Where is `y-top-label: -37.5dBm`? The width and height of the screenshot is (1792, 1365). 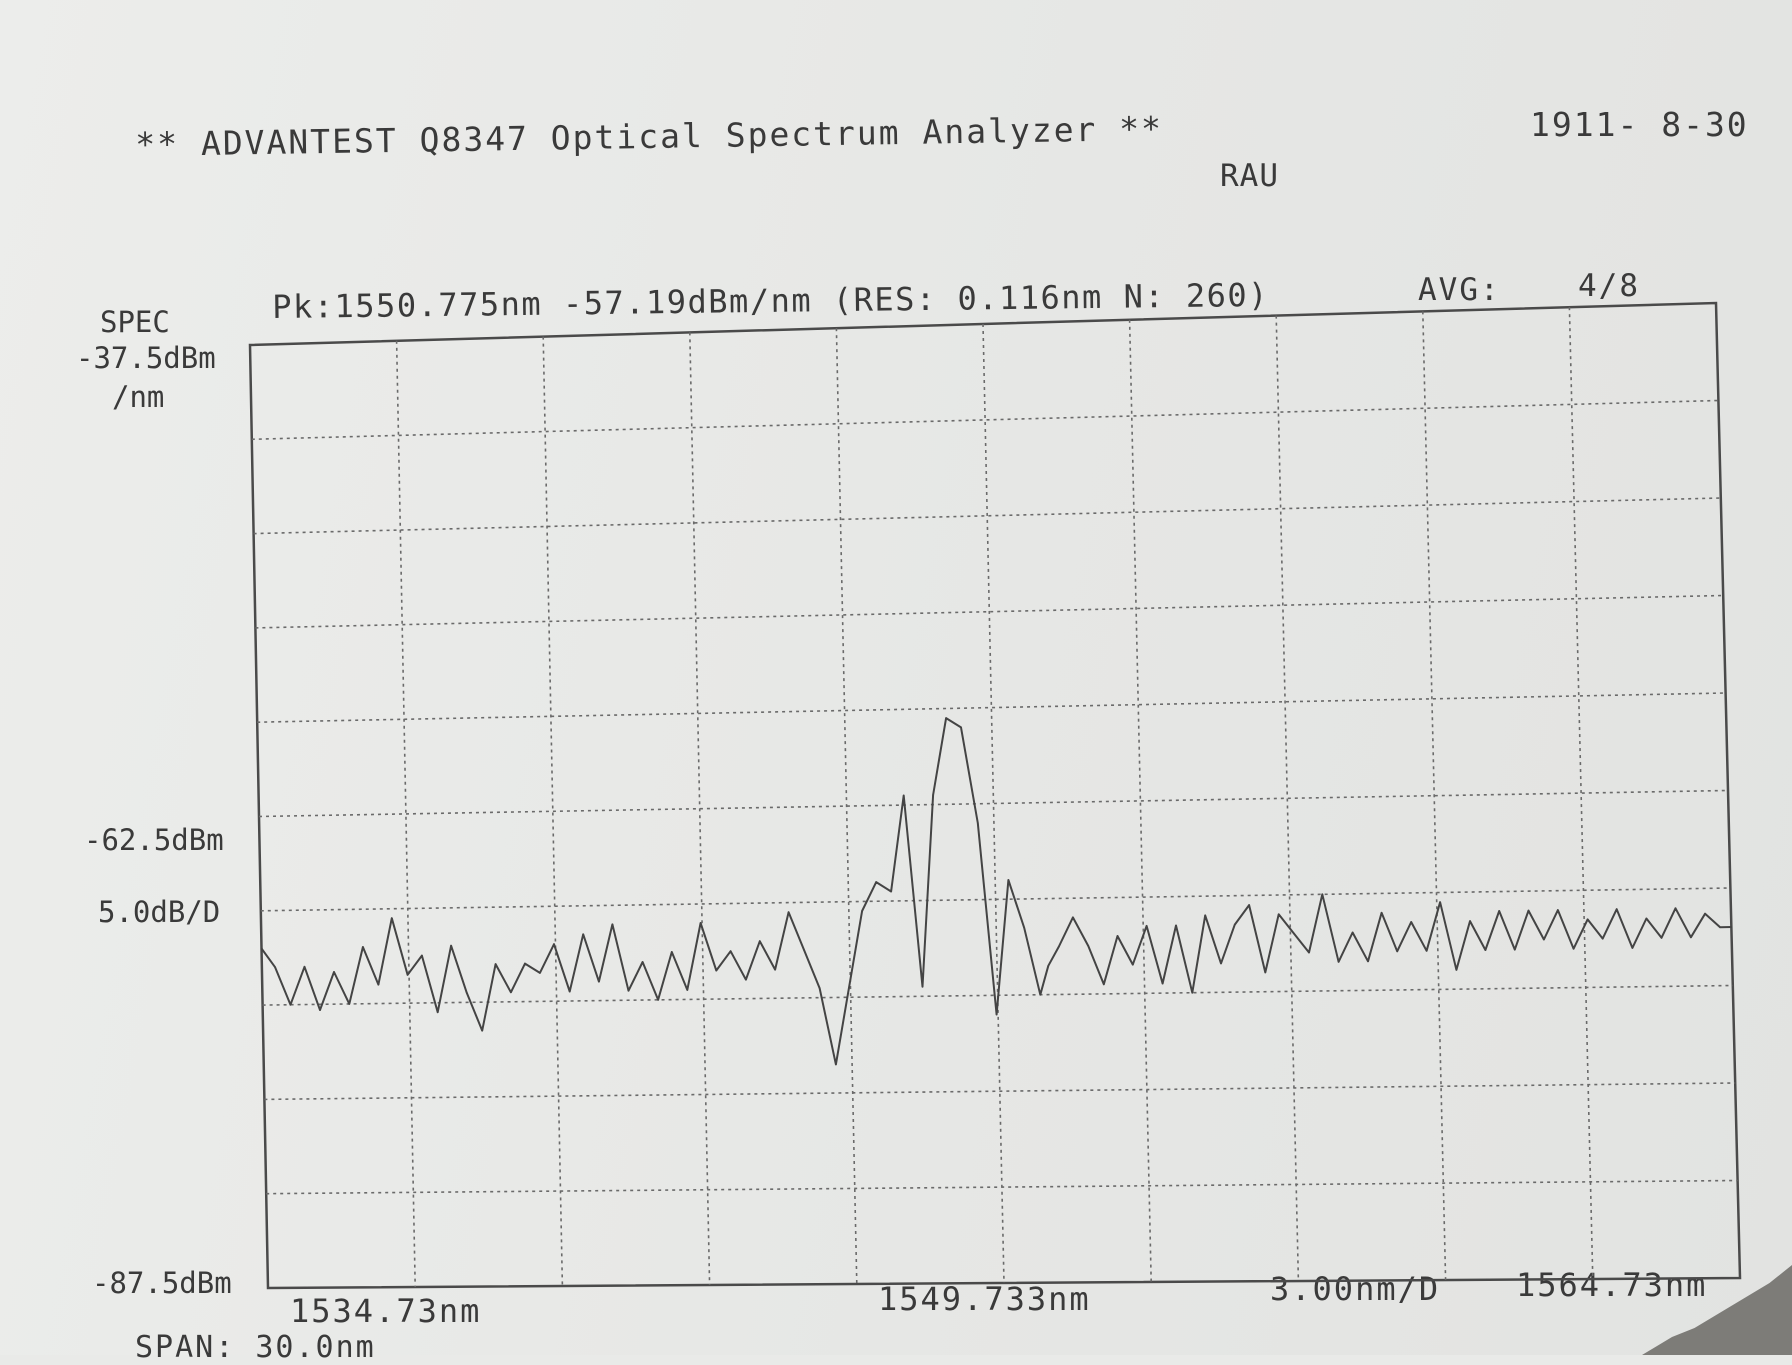
y-top-label: -37.5dBm is located at coordinates (146, 358).